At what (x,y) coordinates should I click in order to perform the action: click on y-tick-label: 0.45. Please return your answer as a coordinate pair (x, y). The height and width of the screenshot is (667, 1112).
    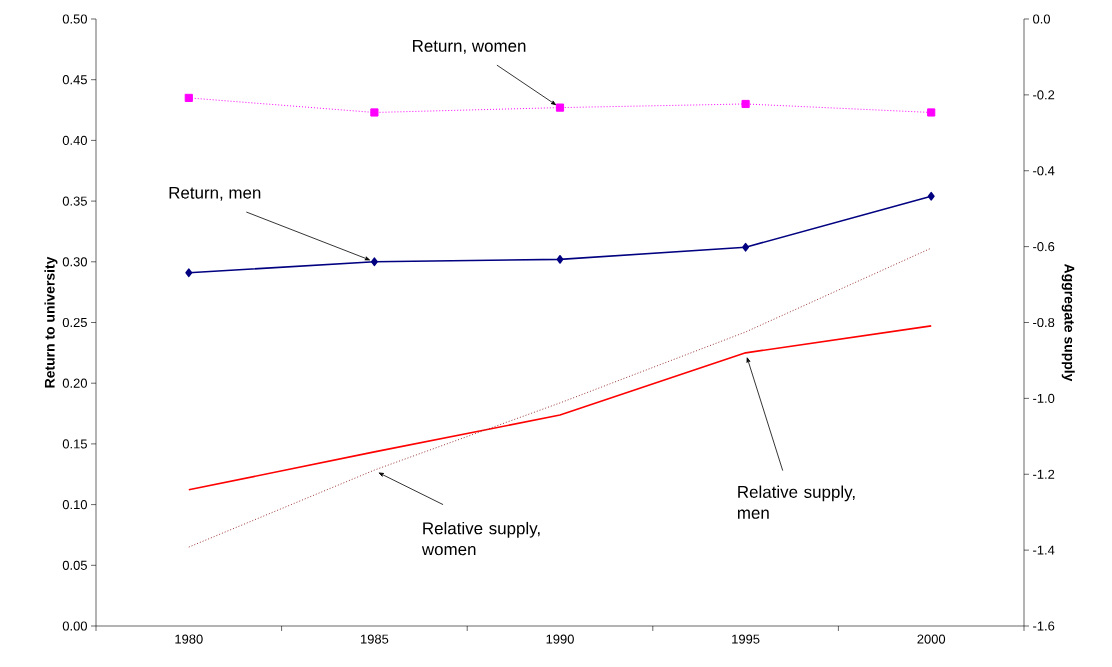
    Looking at the image, I should click on (74, 80).